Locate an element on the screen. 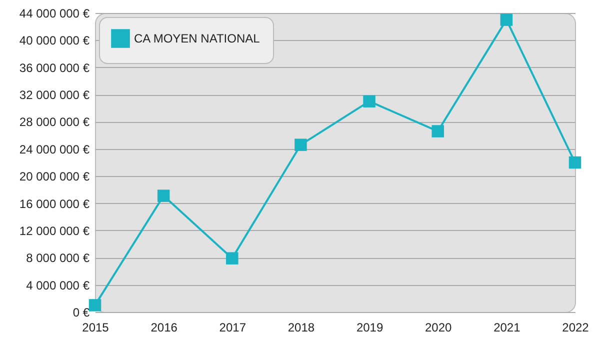 The width and height of the screenshot is (600, 350). y-tick-label: 24 000 000 € is located at coordinates (54, 149).